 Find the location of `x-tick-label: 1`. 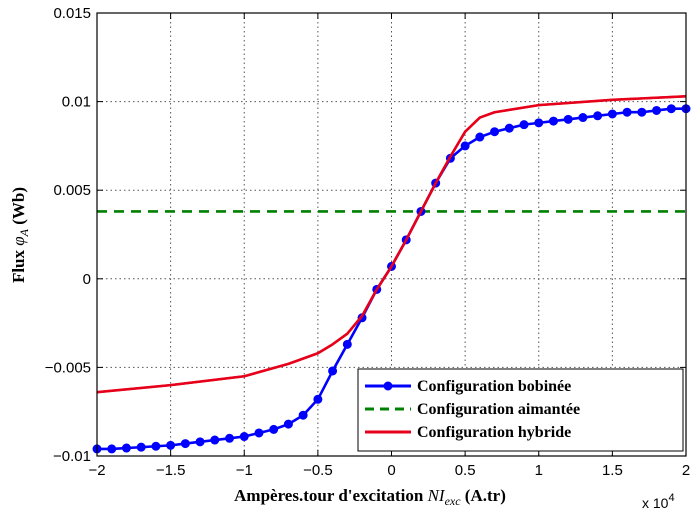

x-tick-label: 1 is located at coordinates (539, 470).